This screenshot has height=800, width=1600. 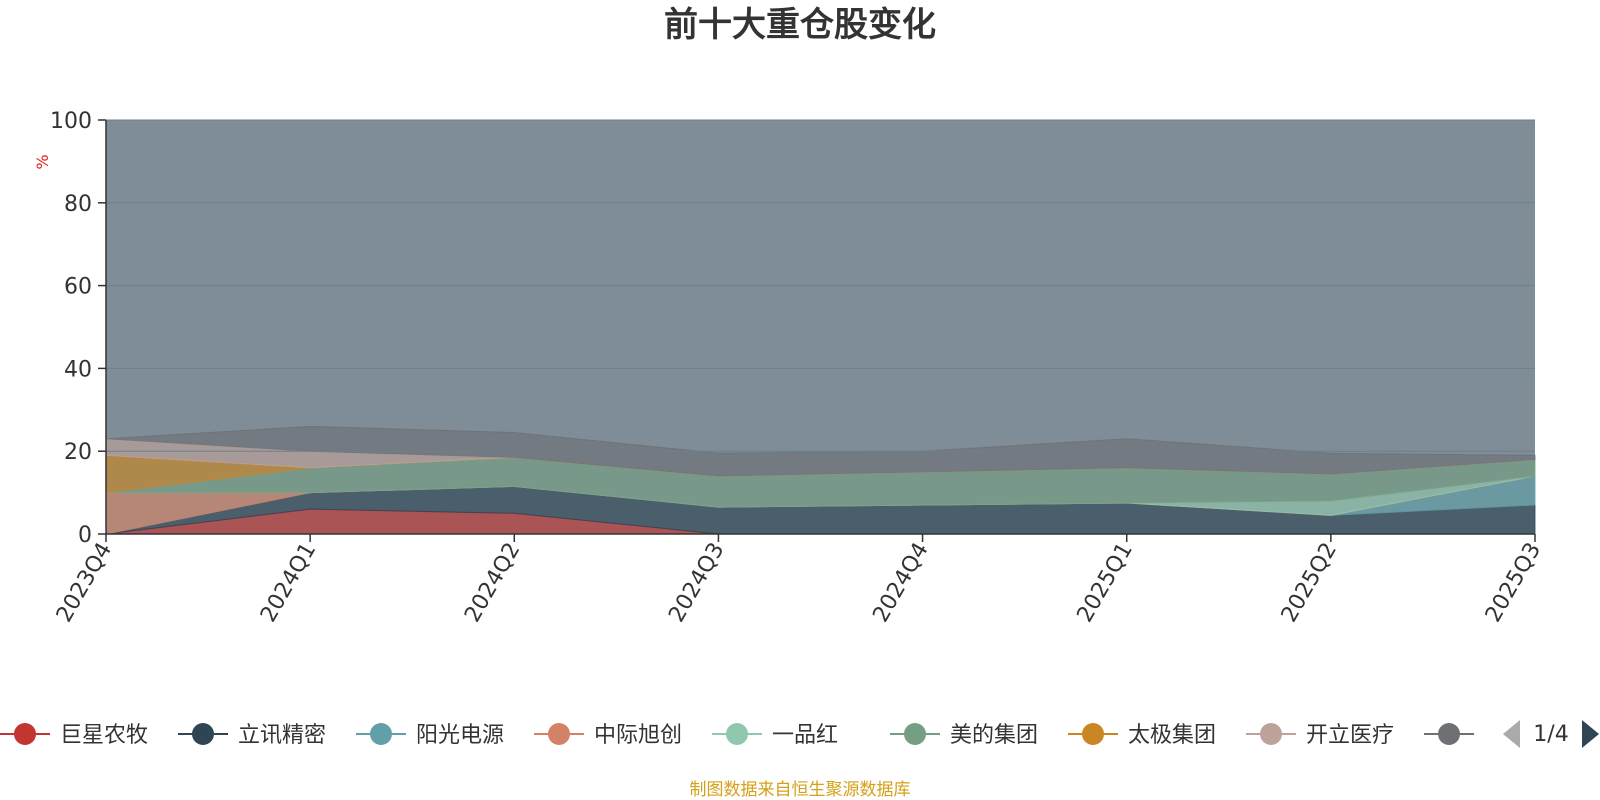 What do you see at coordinates (78, 287) in the screenshot?
I see `y-tick-label: 60` at bounding box center [78, 287].